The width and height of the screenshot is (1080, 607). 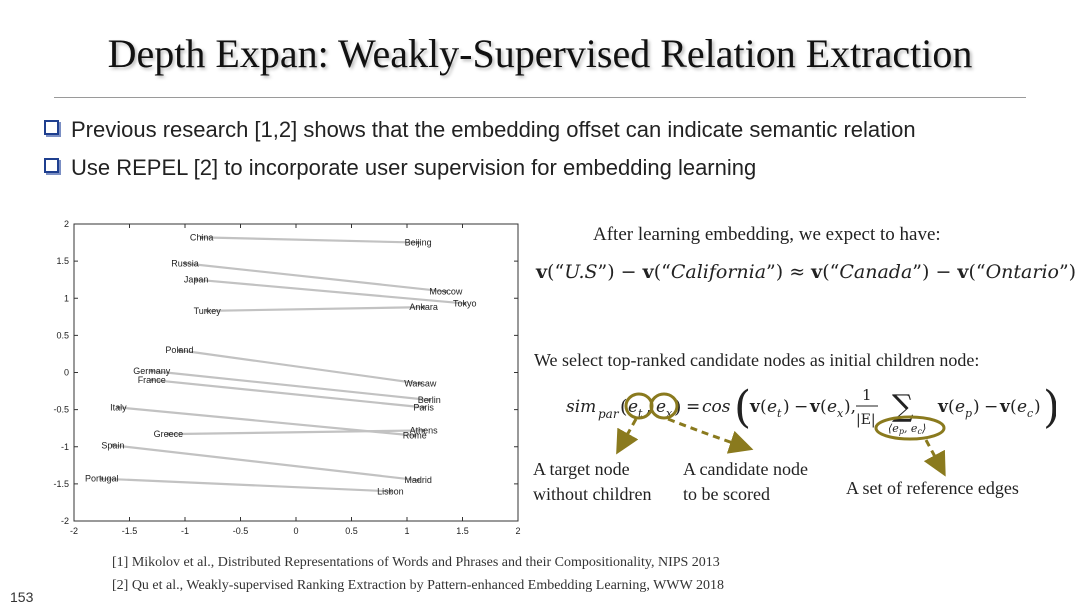 What do you see at coordinates (903, 406) in the screenshot?
I see `formula-sum-sign: ∑` at bounding box center [903, 406].